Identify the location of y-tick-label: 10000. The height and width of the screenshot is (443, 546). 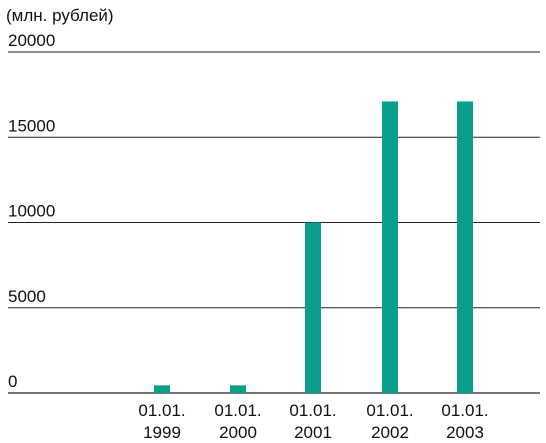
(31, 211).